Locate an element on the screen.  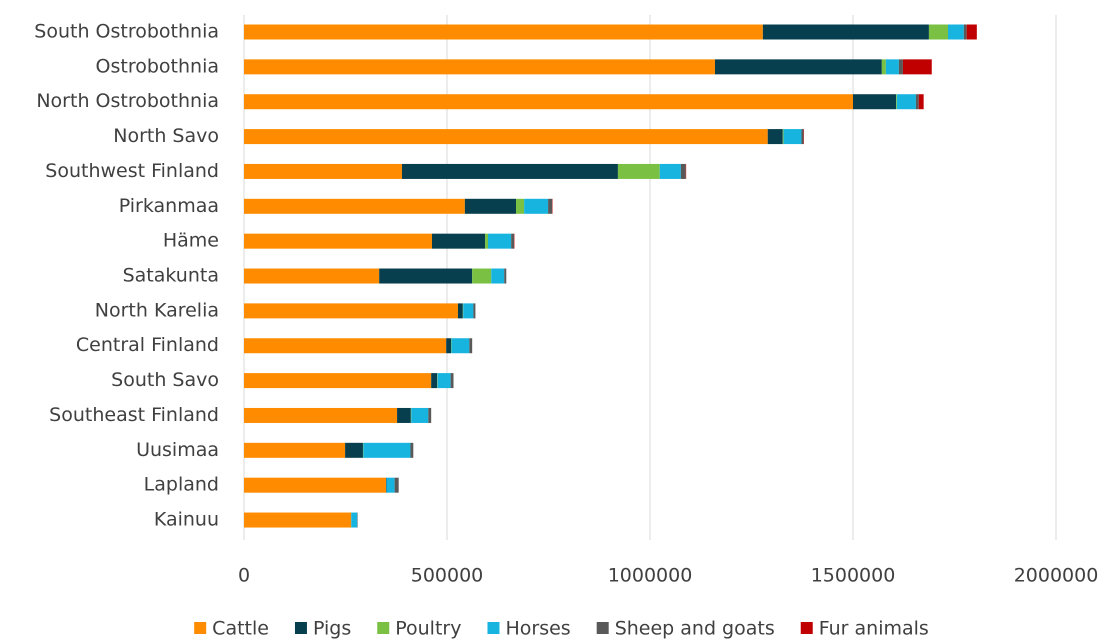
y-tick-label: Satakunta is located at coordinates (171, 276).